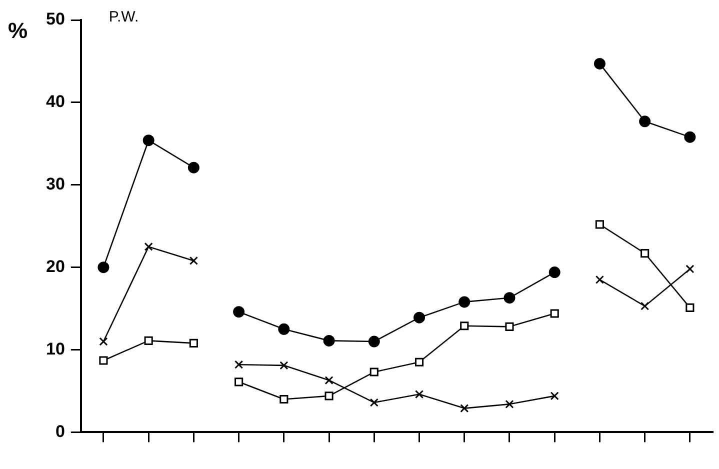 This screenshot has height=469, width=719. What do you see at coordinates (18, 31) in the screenshot?
I see `y-axis-title: %` at bounding box center [18, 31].